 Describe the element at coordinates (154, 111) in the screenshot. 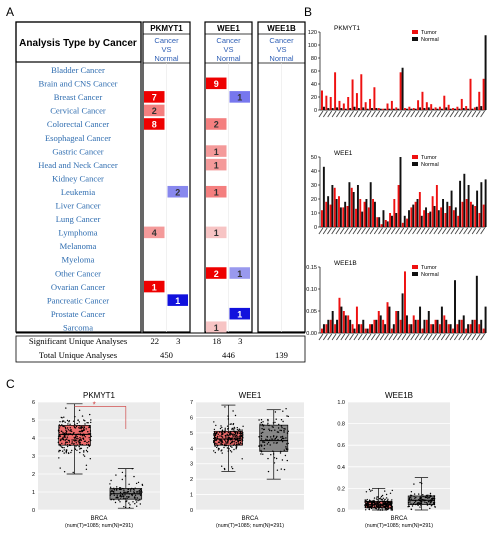

I see `heat-cell-value: 2` at that location.